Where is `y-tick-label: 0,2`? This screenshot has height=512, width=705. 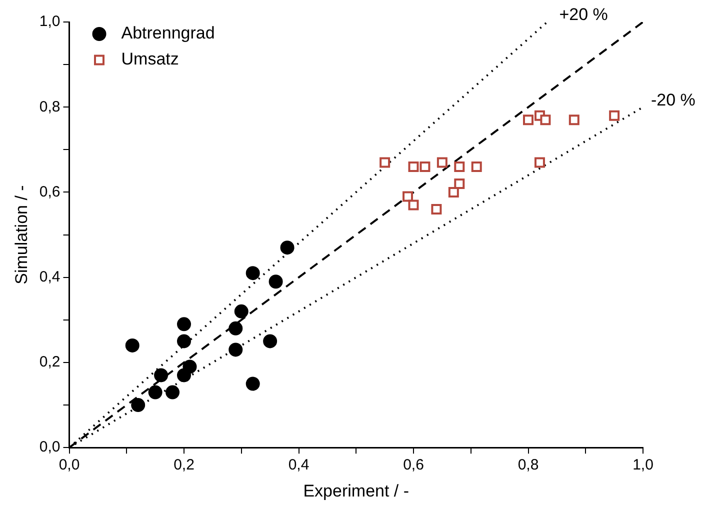
y-tick-label: 0,2 is located at coordinates (49, 362).